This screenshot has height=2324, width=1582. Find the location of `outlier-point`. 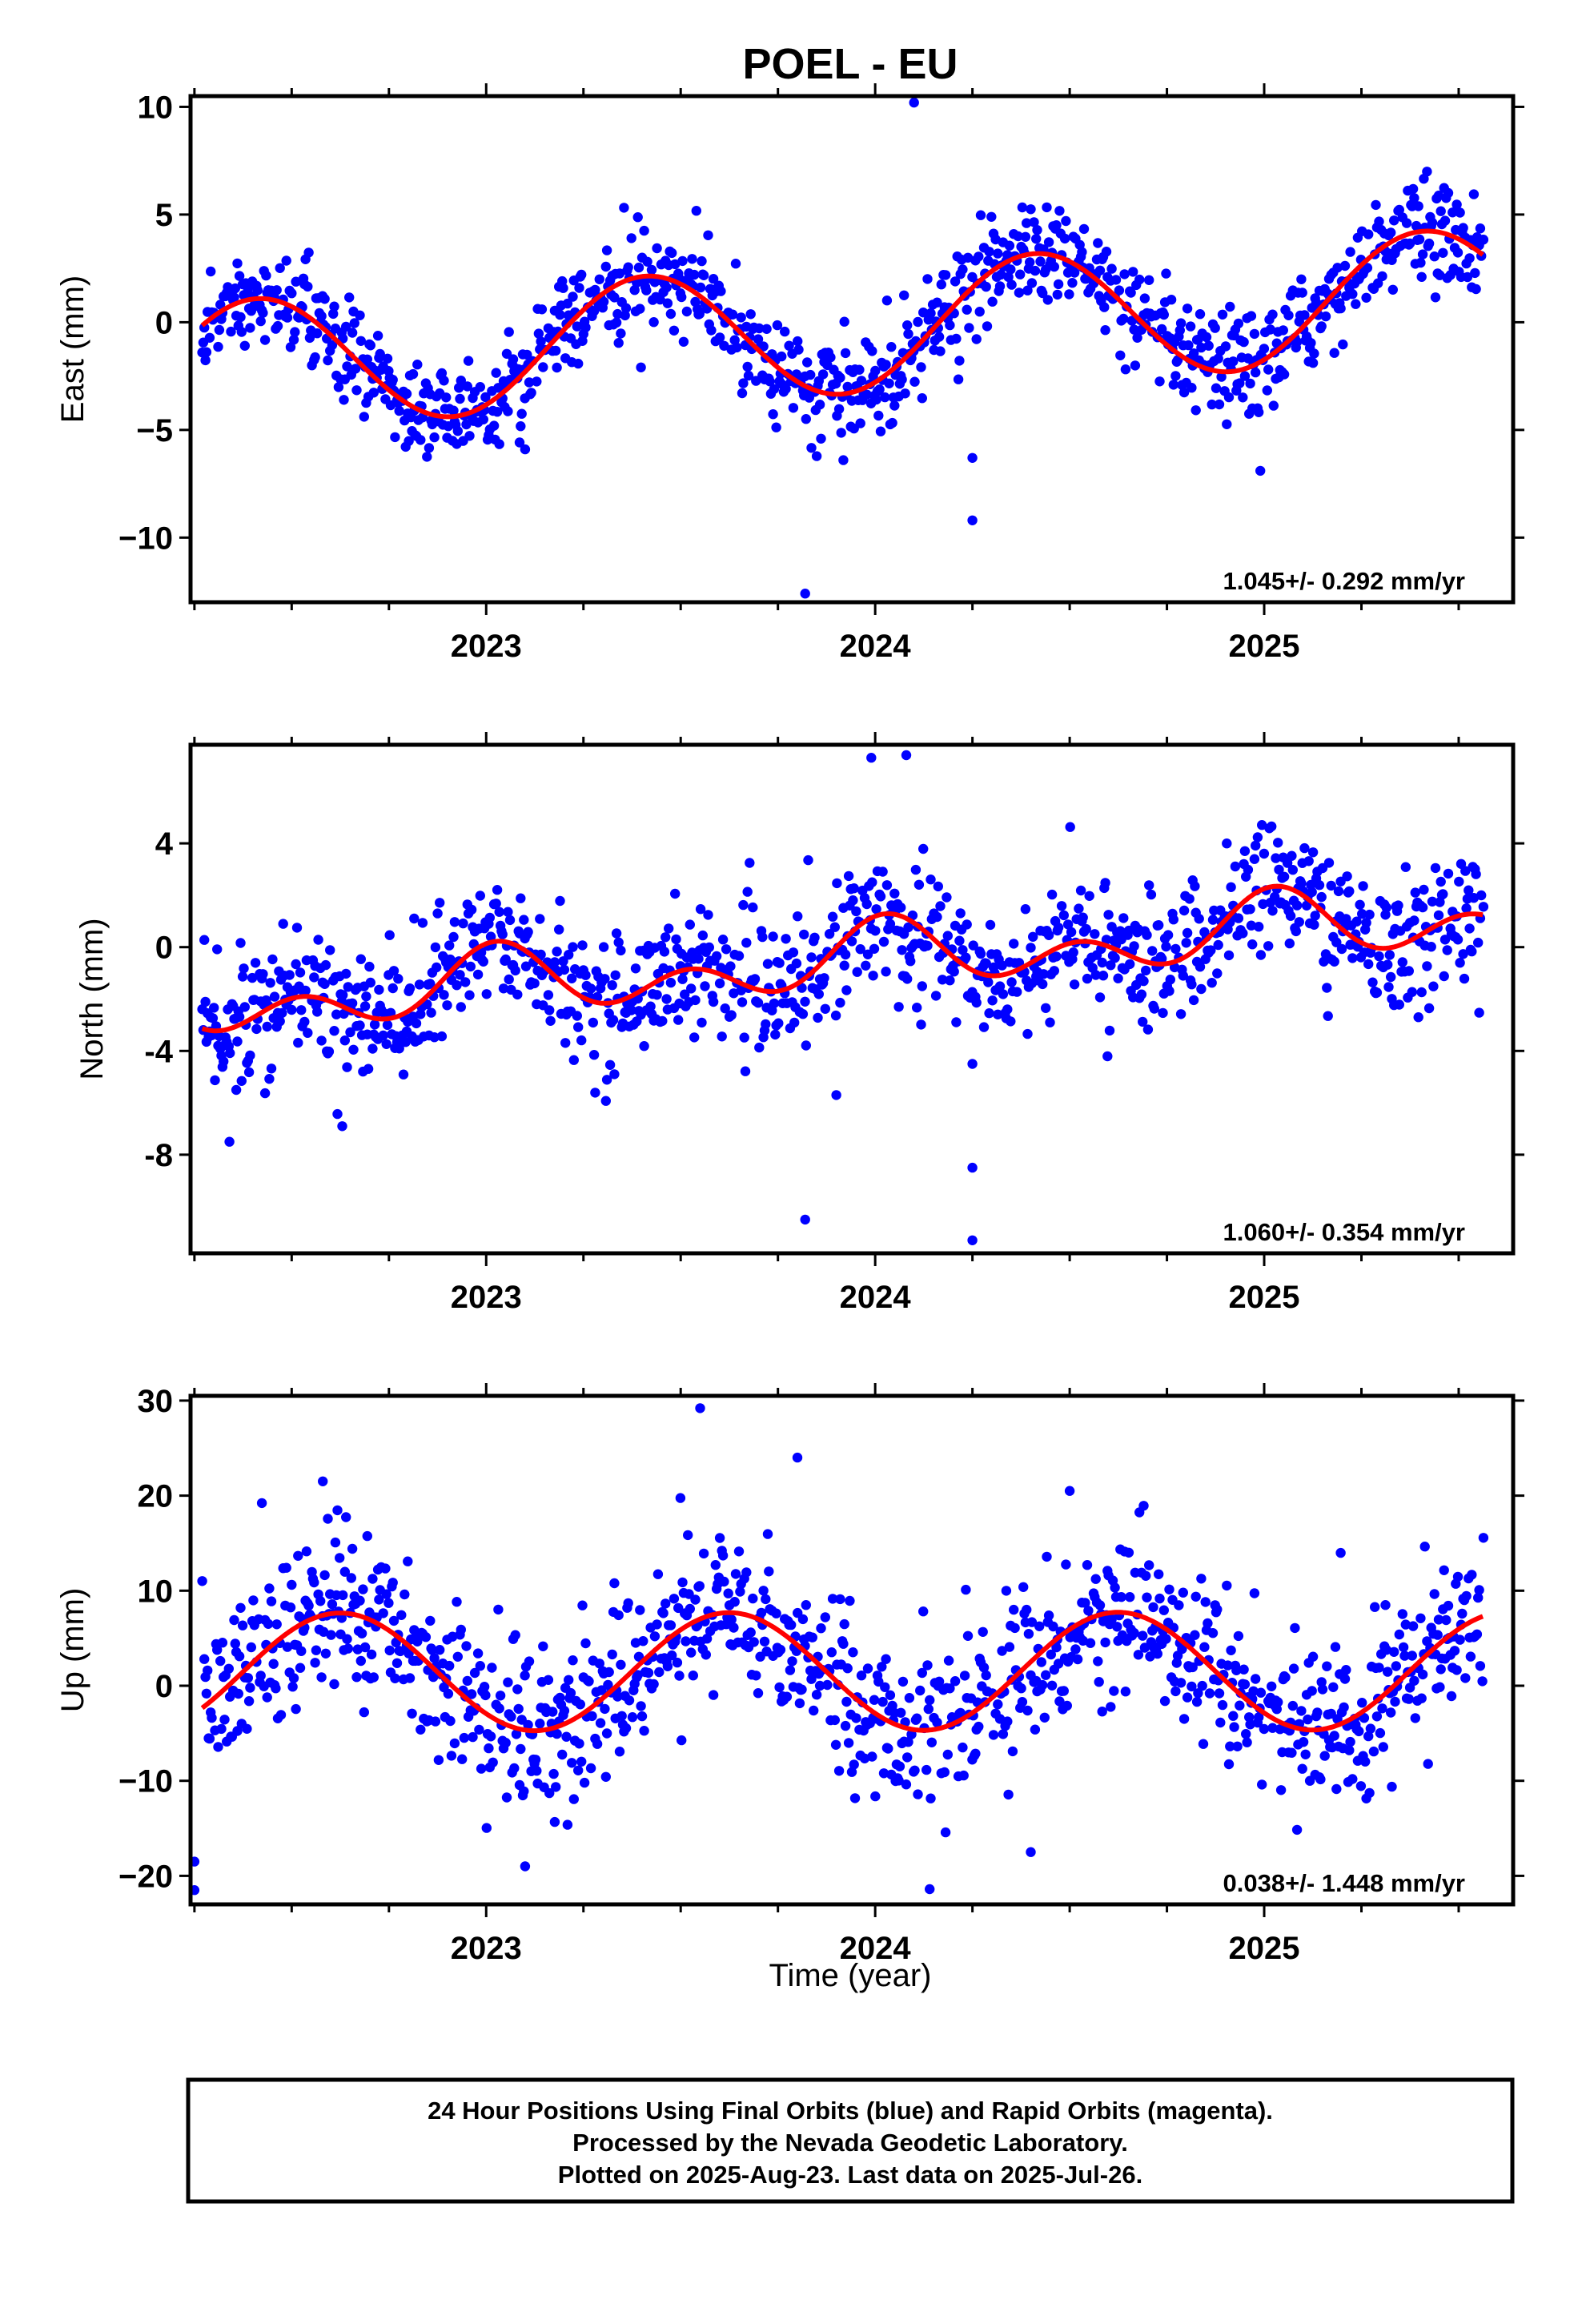

outlier-point is located at coordinates (836, 1095).